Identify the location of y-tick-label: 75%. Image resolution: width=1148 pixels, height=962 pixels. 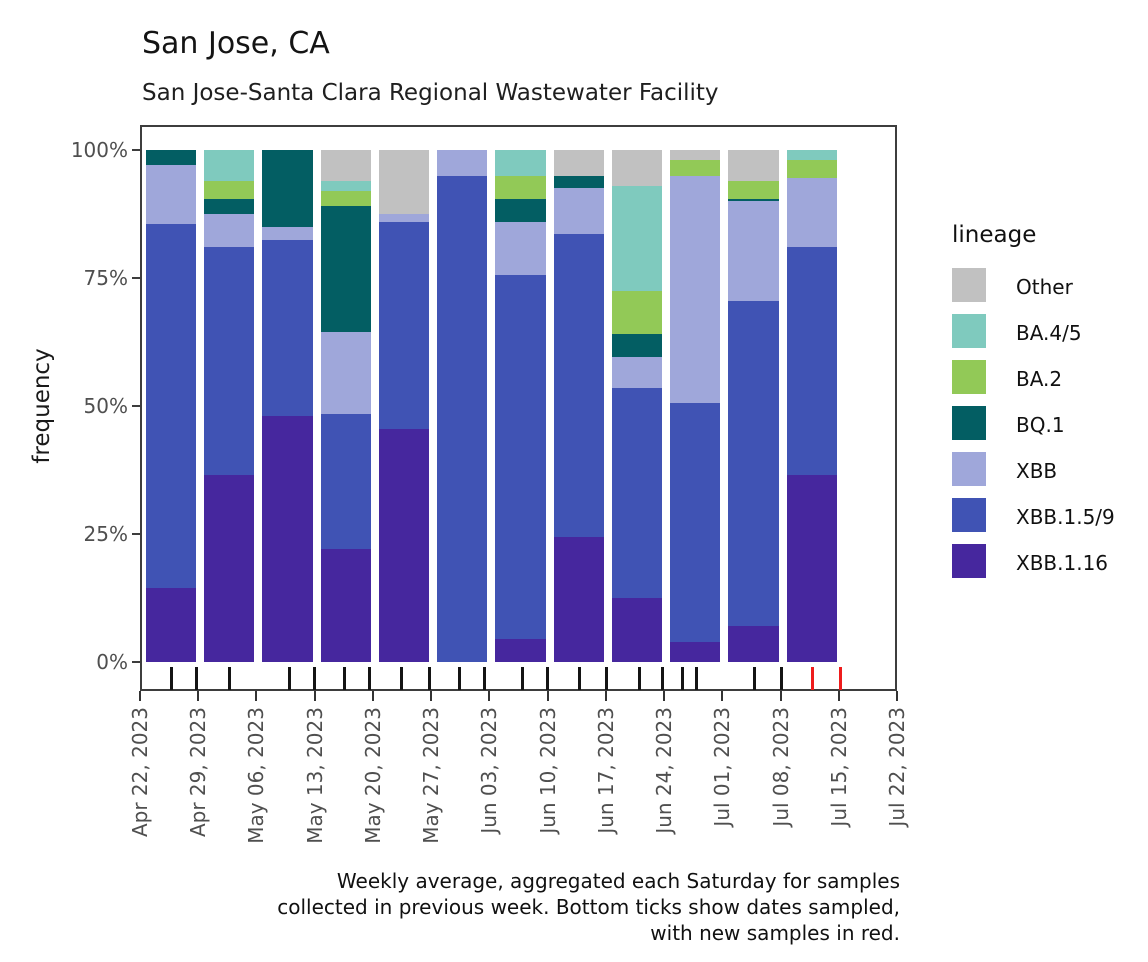
(105, 278).